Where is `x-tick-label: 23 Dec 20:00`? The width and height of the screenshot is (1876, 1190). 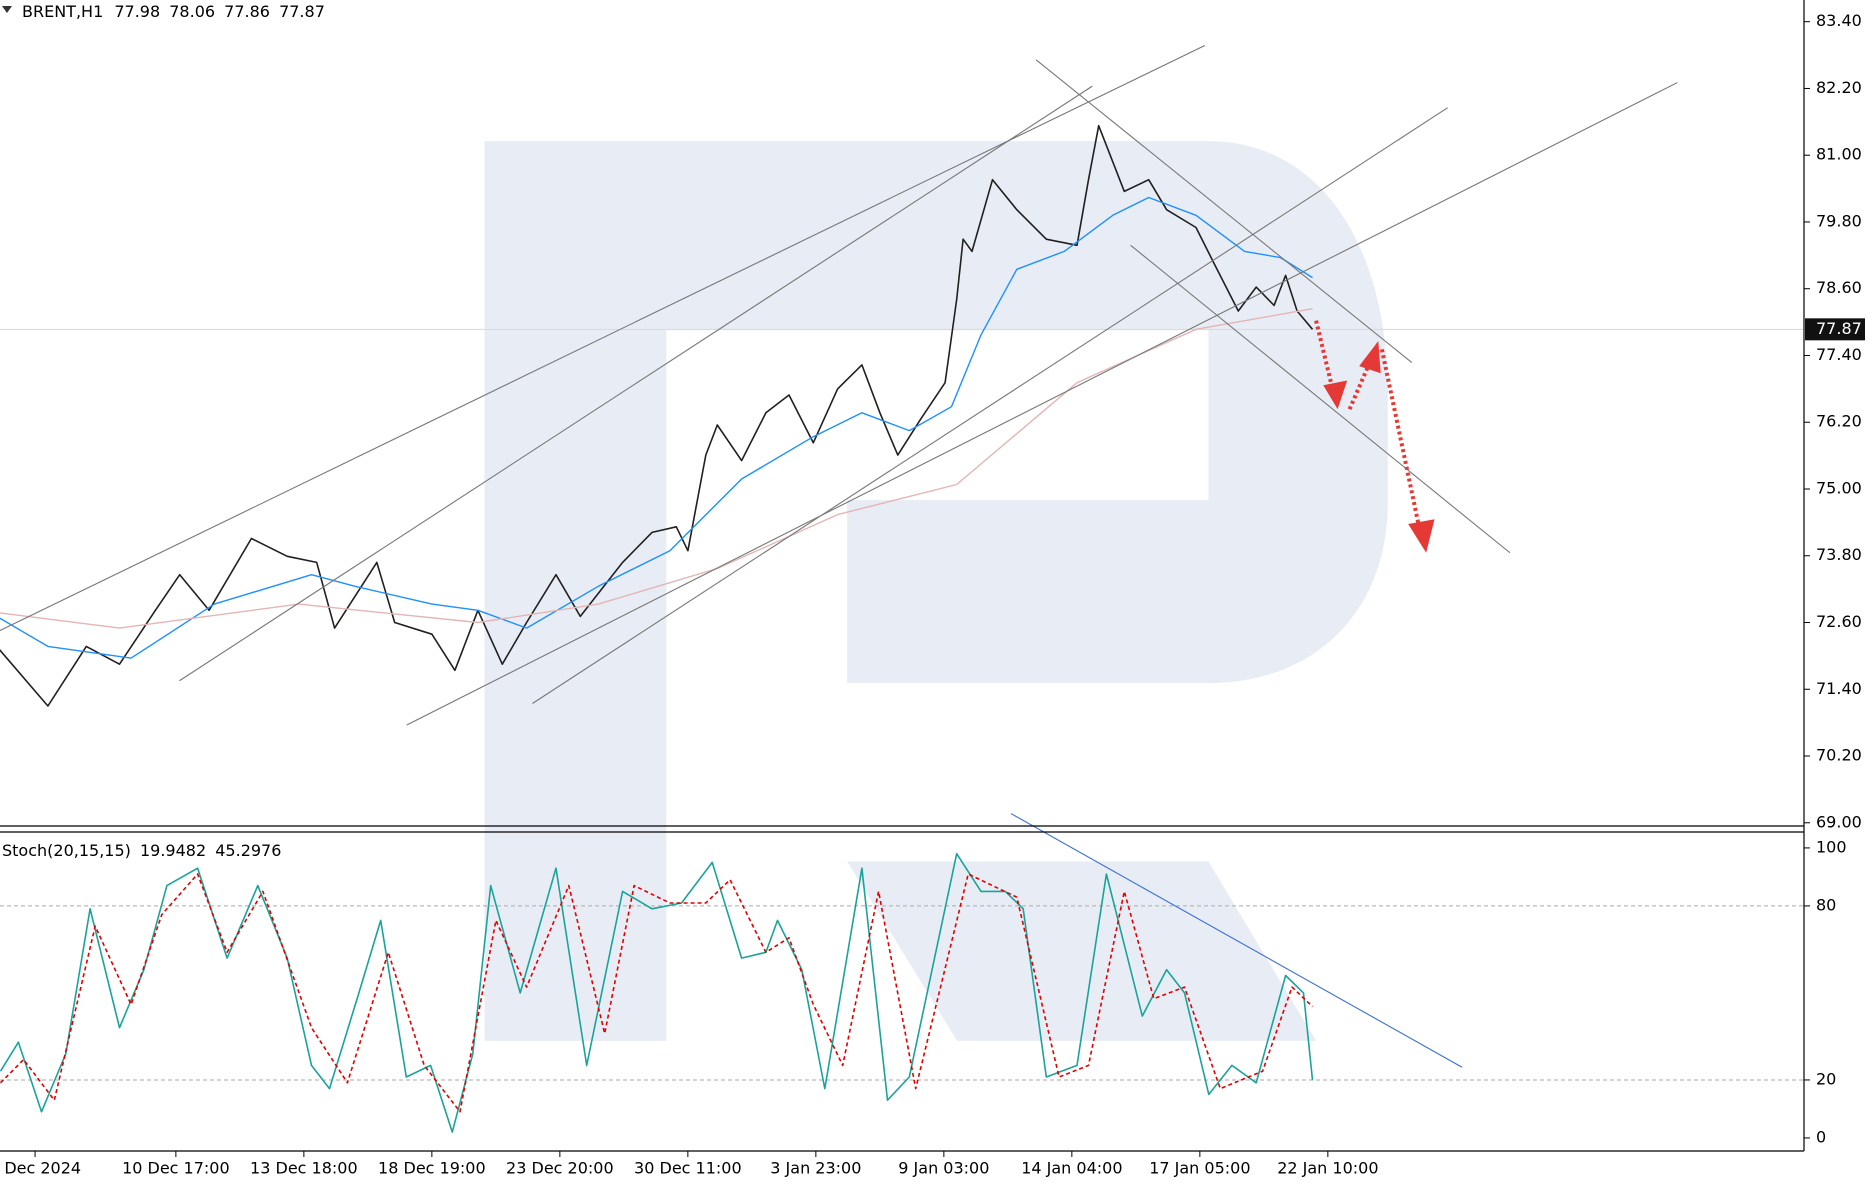
x-tick-label: 23 Dec 20:00 is located at coordinates (560, 1168).